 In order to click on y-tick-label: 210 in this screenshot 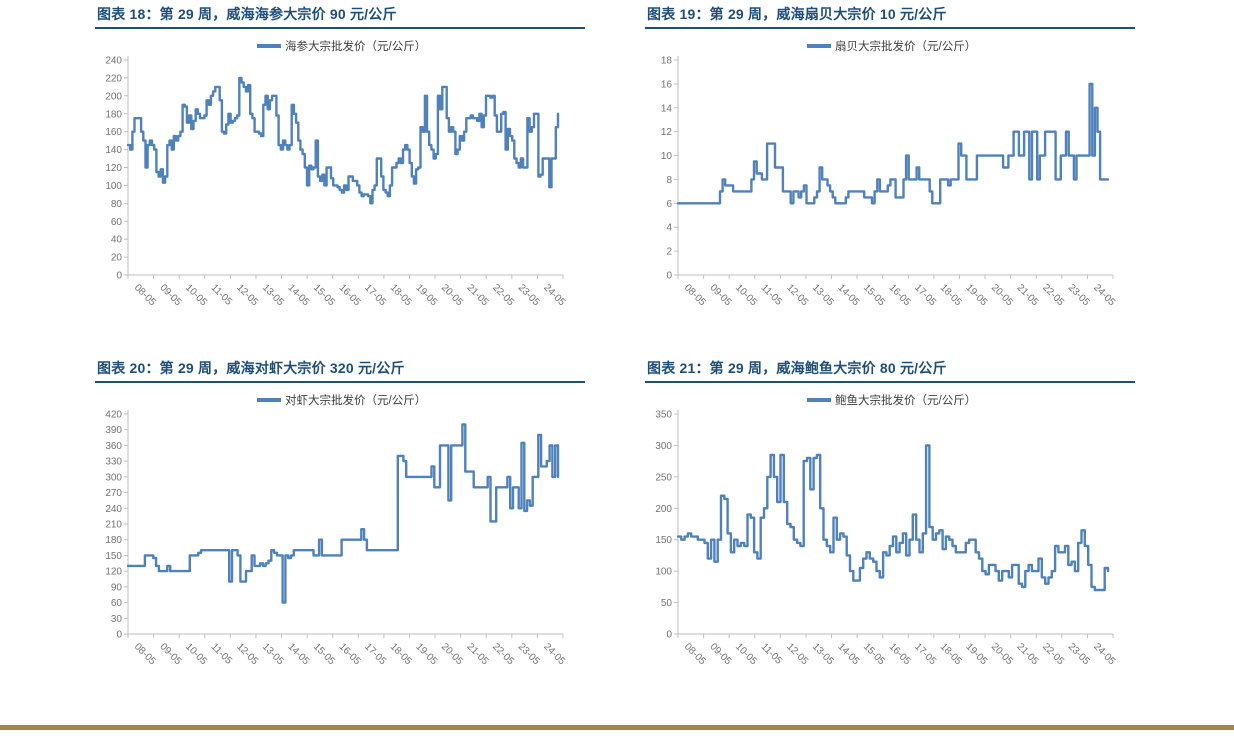, I will do `click(113, 525)`.